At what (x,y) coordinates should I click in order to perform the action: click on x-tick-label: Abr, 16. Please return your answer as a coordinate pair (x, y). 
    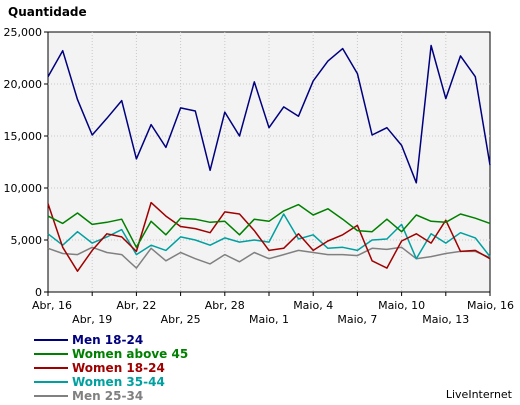
    Looking at the image, I should click on (52, 305).